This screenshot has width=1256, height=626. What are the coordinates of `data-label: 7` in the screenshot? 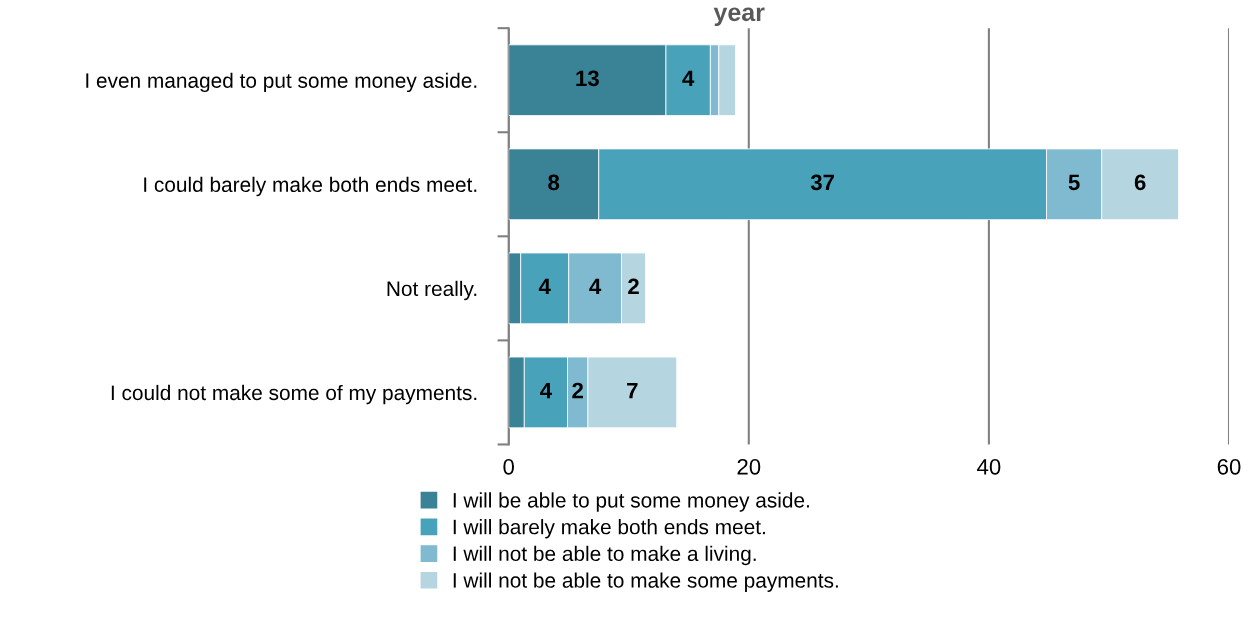 It's located at (632, 390).